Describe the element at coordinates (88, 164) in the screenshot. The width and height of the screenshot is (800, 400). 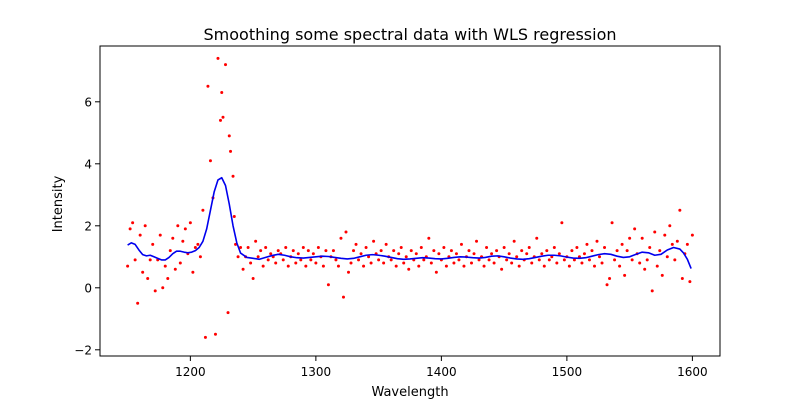
I see `y-tick-label: 4` at that location.